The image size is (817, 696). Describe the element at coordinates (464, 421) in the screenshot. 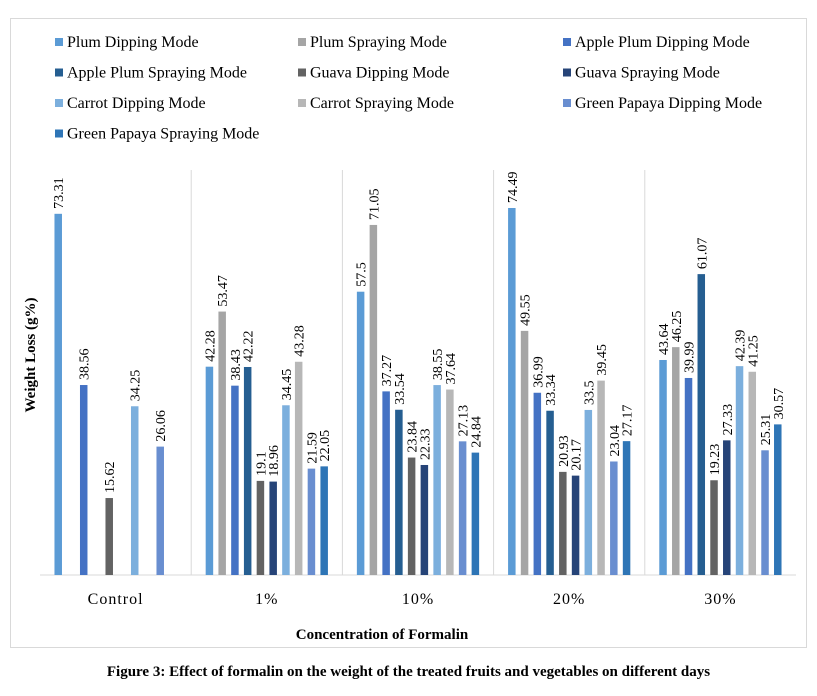

I see `data-label: 27.13` at that location.